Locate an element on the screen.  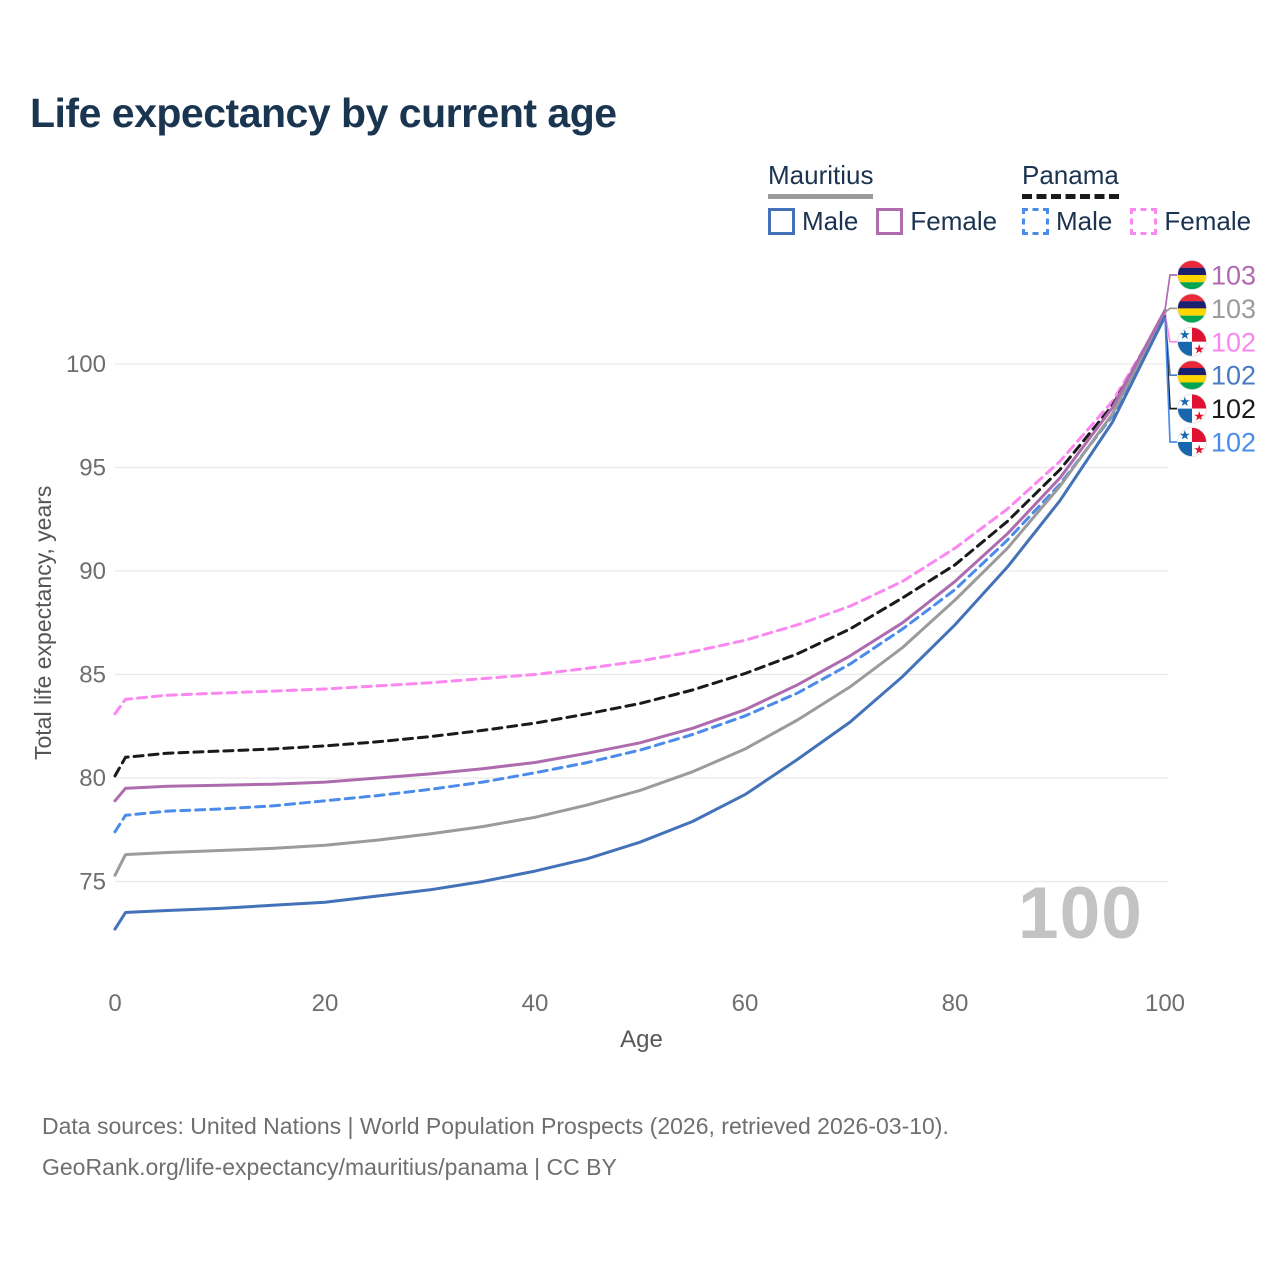
x-tick-label: 20 is located at coordinates (325, 1003).